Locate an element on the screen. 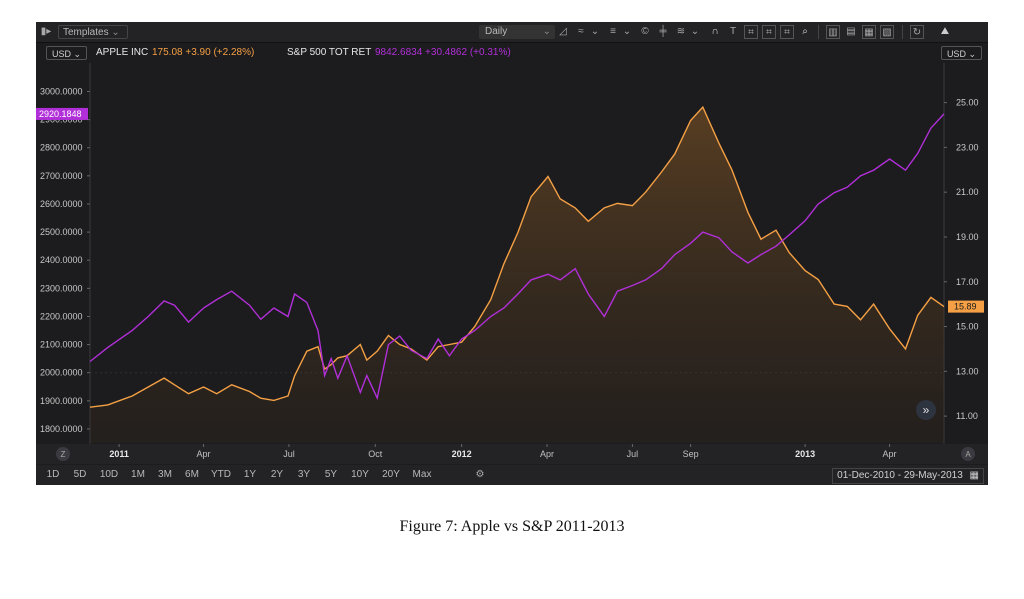  right-last-value-marker is located at coordinates (966, 306).